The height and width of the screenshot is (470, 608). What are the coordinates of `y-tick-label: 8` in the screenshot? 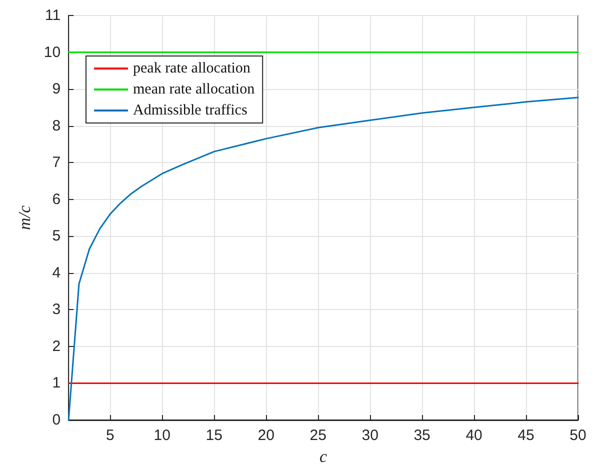 It's located at (56, 125).